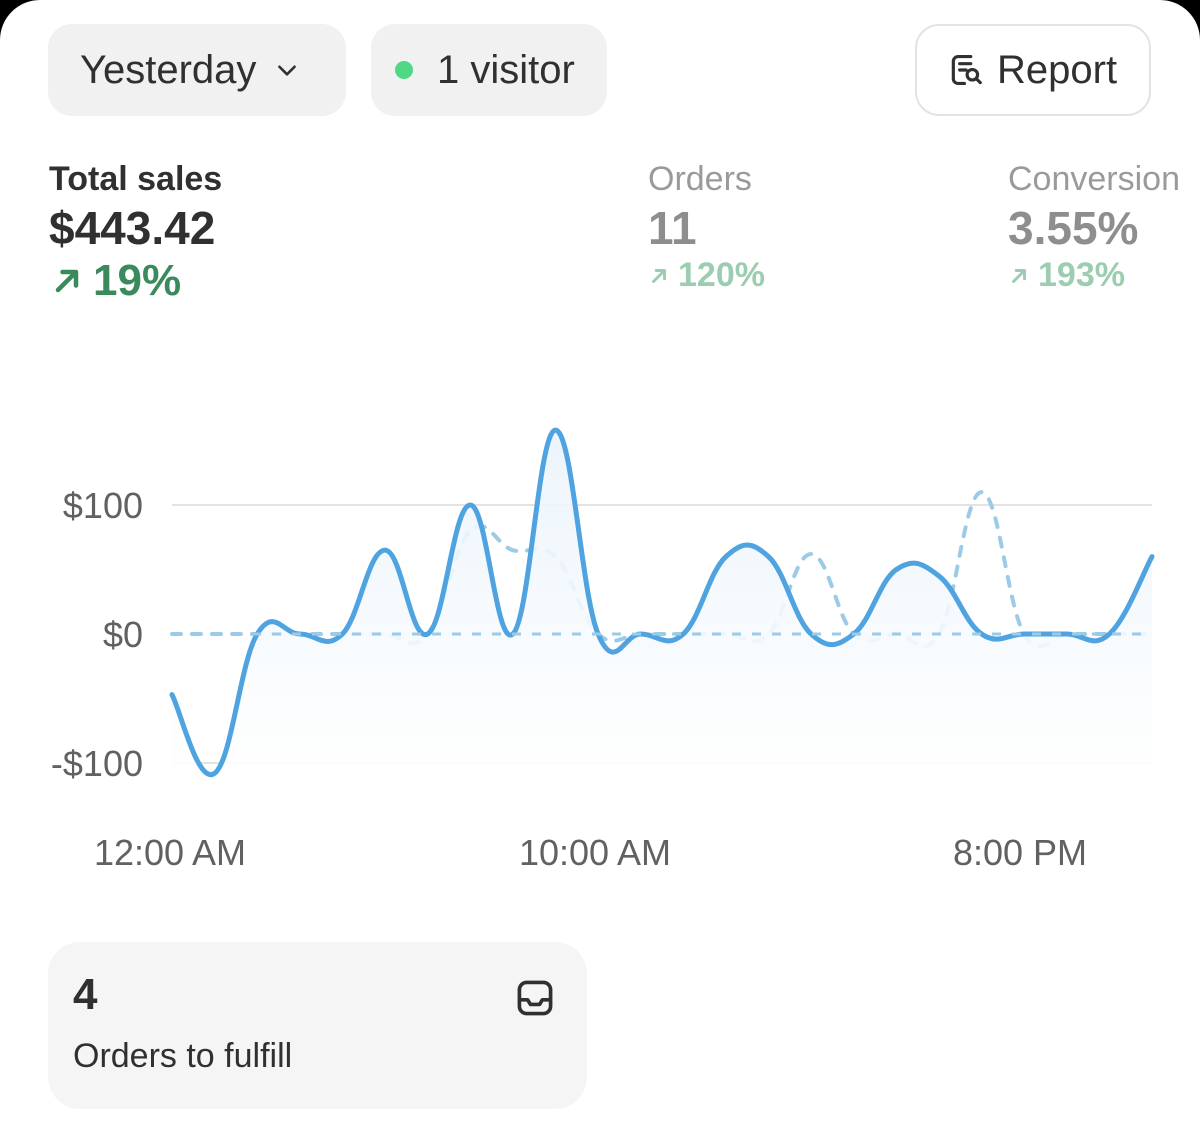 Image resolution: width=1200 pixels, height=1121 pixels. I want to click on report-label: Report, so click(1057, 69).